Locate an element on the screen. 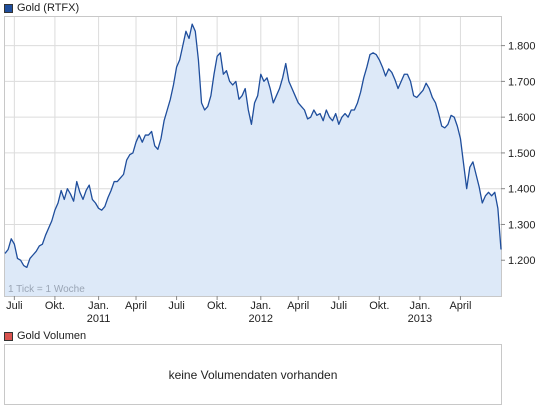  volume-legend: Gold Volumen is located at coordinates (45, 336).